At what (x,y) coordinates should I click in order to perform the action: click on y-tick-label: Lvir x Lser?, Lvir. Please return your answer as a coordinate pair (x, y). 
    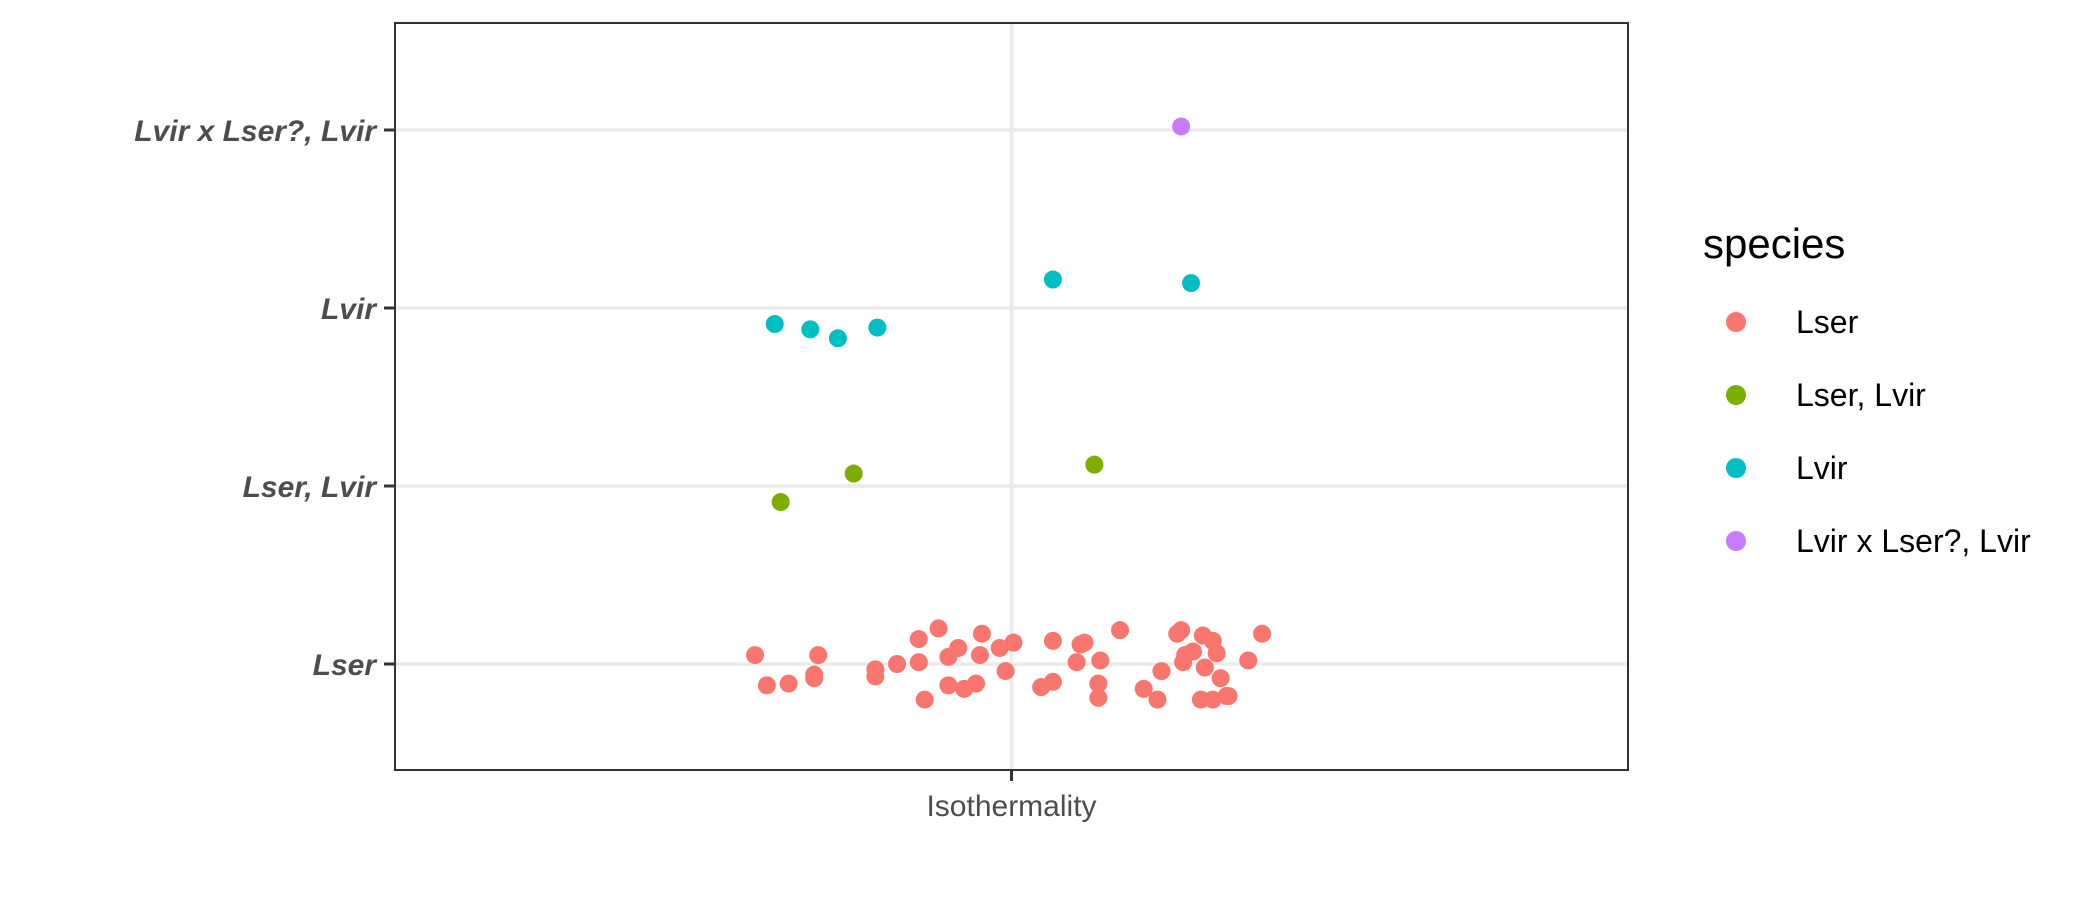
    Looking at the image, I should click on (256, 131).